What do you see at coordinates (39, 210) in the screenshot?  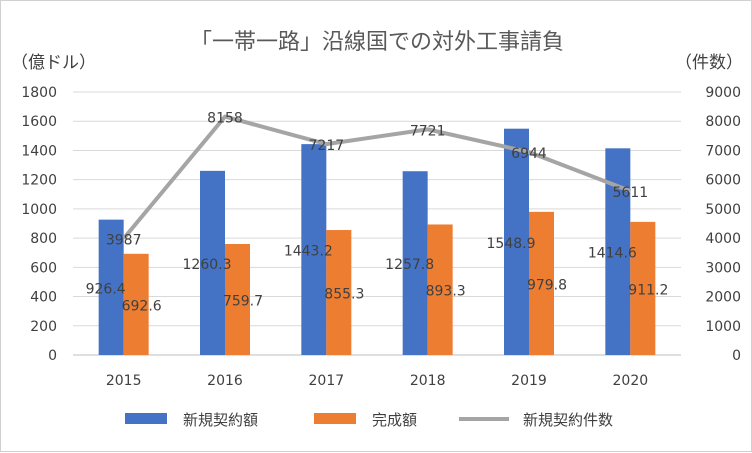 I see `left-tick-label: 1000` at bounding box center [39, 210].